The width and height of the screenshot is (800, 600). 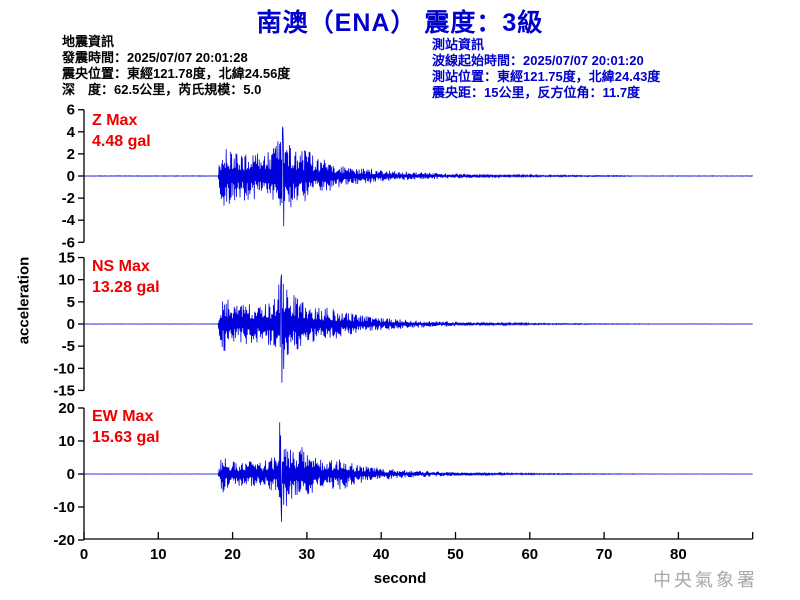 I want to click on y-tick-label: 2, so click(x=71, y=154).